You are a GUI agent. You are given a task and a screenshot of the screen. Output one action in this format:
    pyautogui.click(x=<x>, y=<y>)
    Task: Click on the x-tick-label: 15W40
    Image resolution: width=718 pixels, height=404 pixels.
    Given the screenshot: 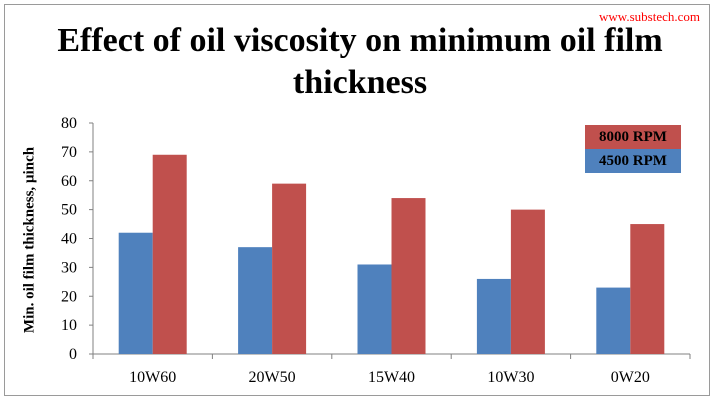 What is the action you would take?
    pyautogui.click(x=391, y=377)
    